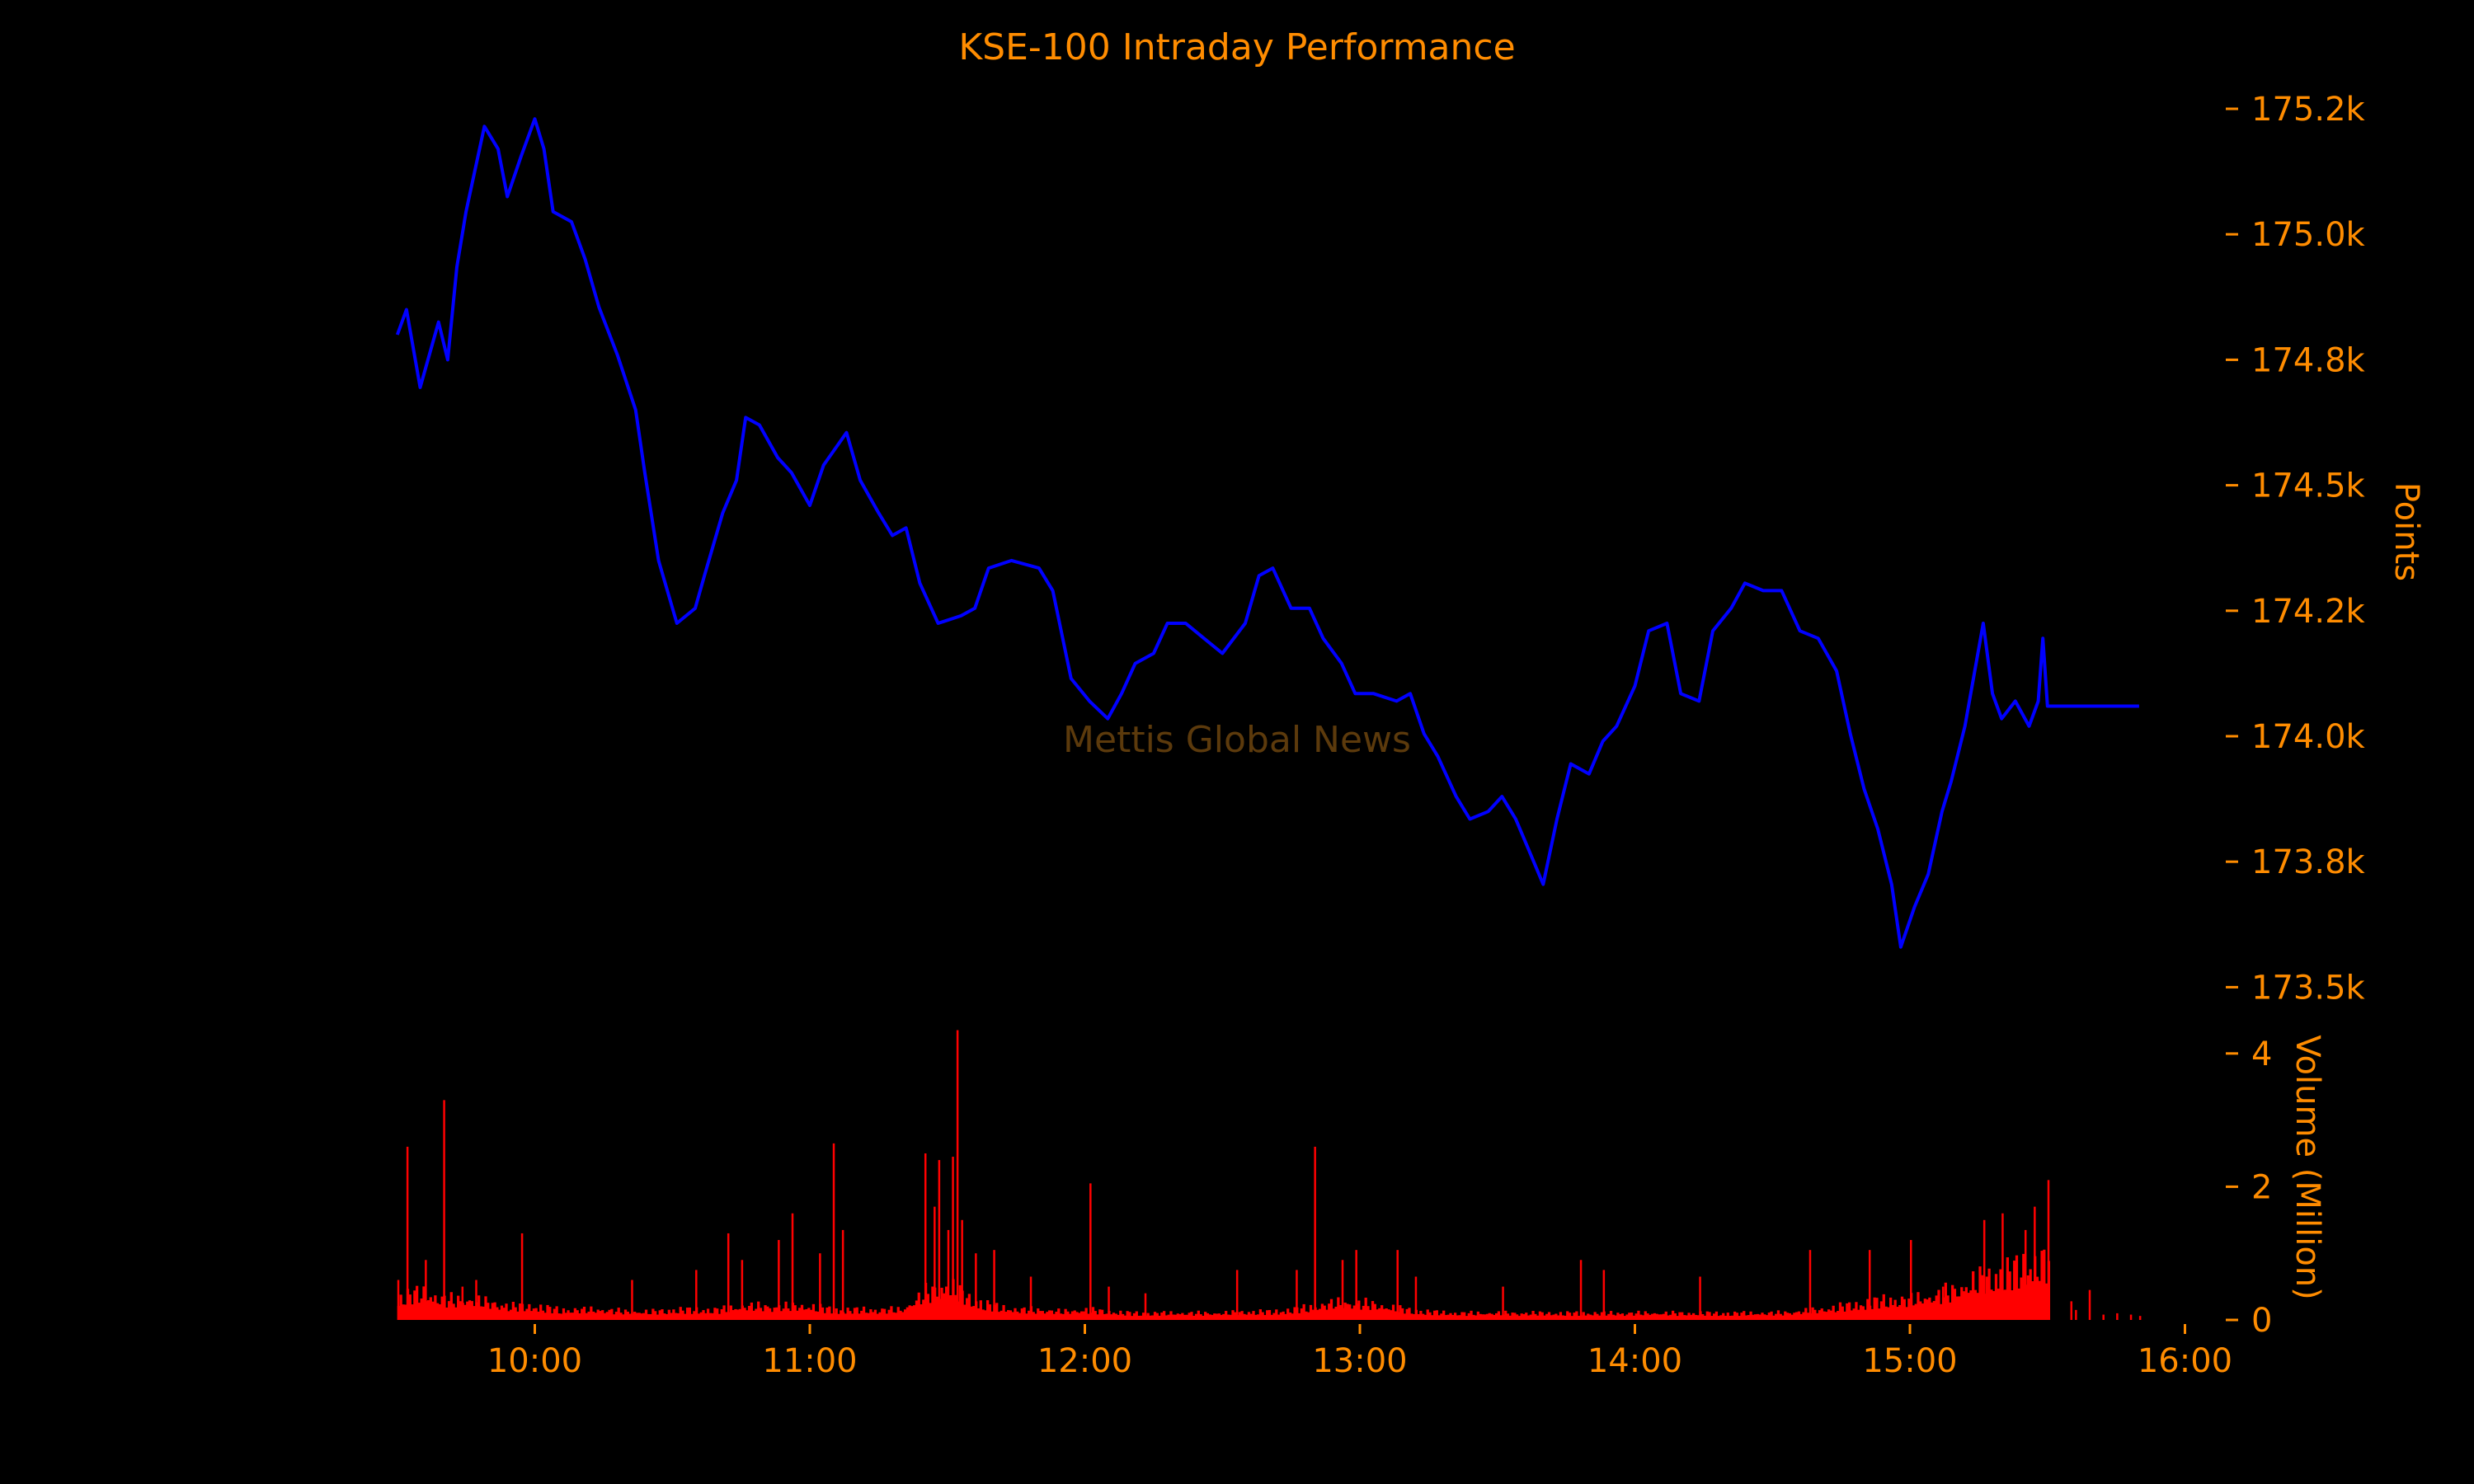  Describe the element at coordinates (2308, 110) in the screenshot. I see `price-tick-label: 175.2k` at that location.